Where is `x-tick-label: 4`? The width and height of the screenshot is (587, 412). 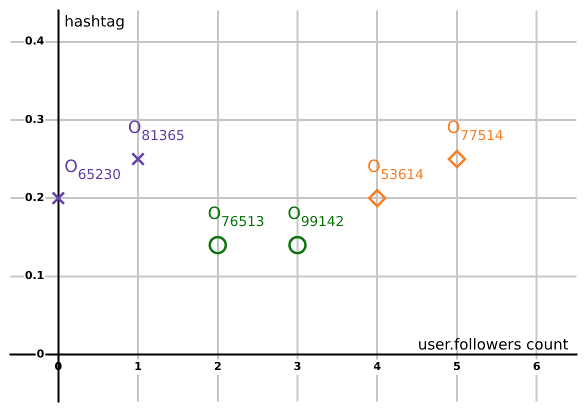 x-tick-label: 4 is located at coordinates (377, 367).